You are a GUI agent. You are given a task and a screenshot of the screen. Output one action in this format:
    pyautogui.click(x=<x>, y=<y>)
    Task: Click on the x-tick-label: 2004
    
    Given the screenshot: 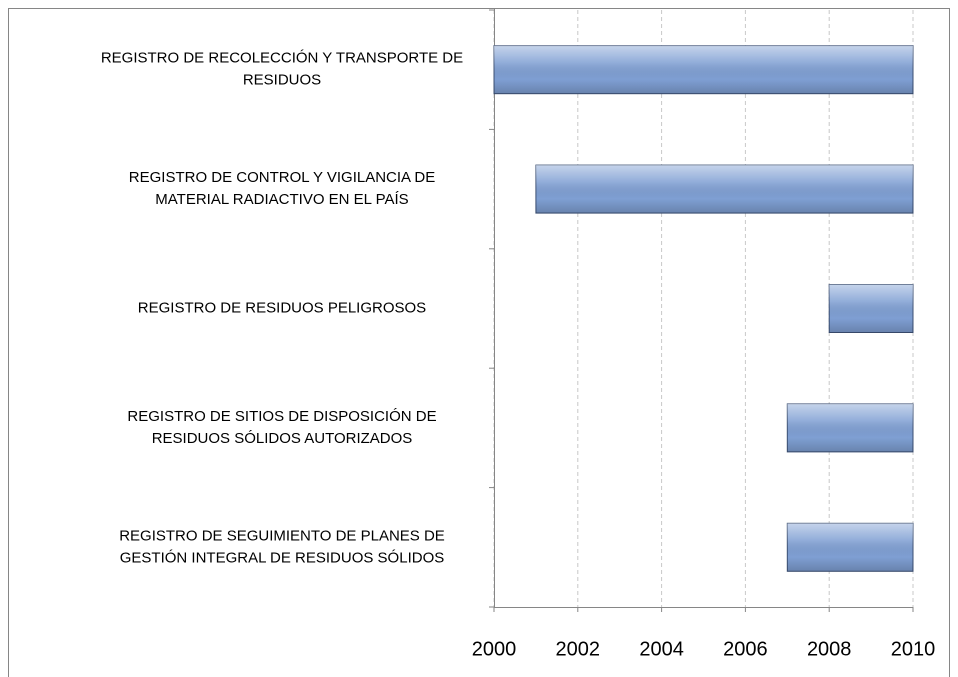 What is the action you would take?
    pyautogui.click(x=661, y=649)
    